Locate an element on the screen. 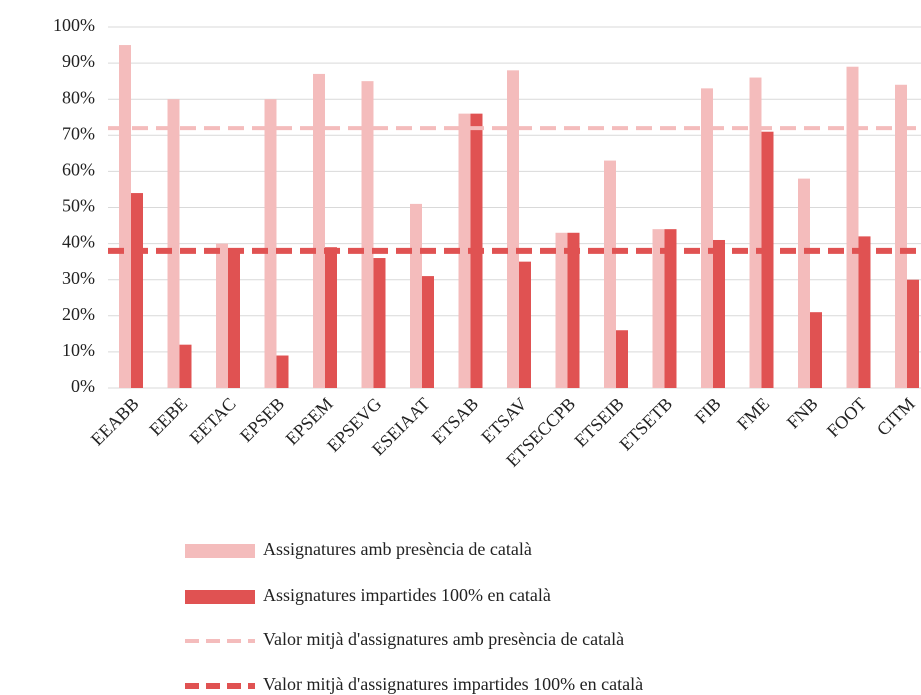 This screenshot has height=695, width=921. legend-label: Assignatures impartides 100% en català is located at coordinates (407, 595).